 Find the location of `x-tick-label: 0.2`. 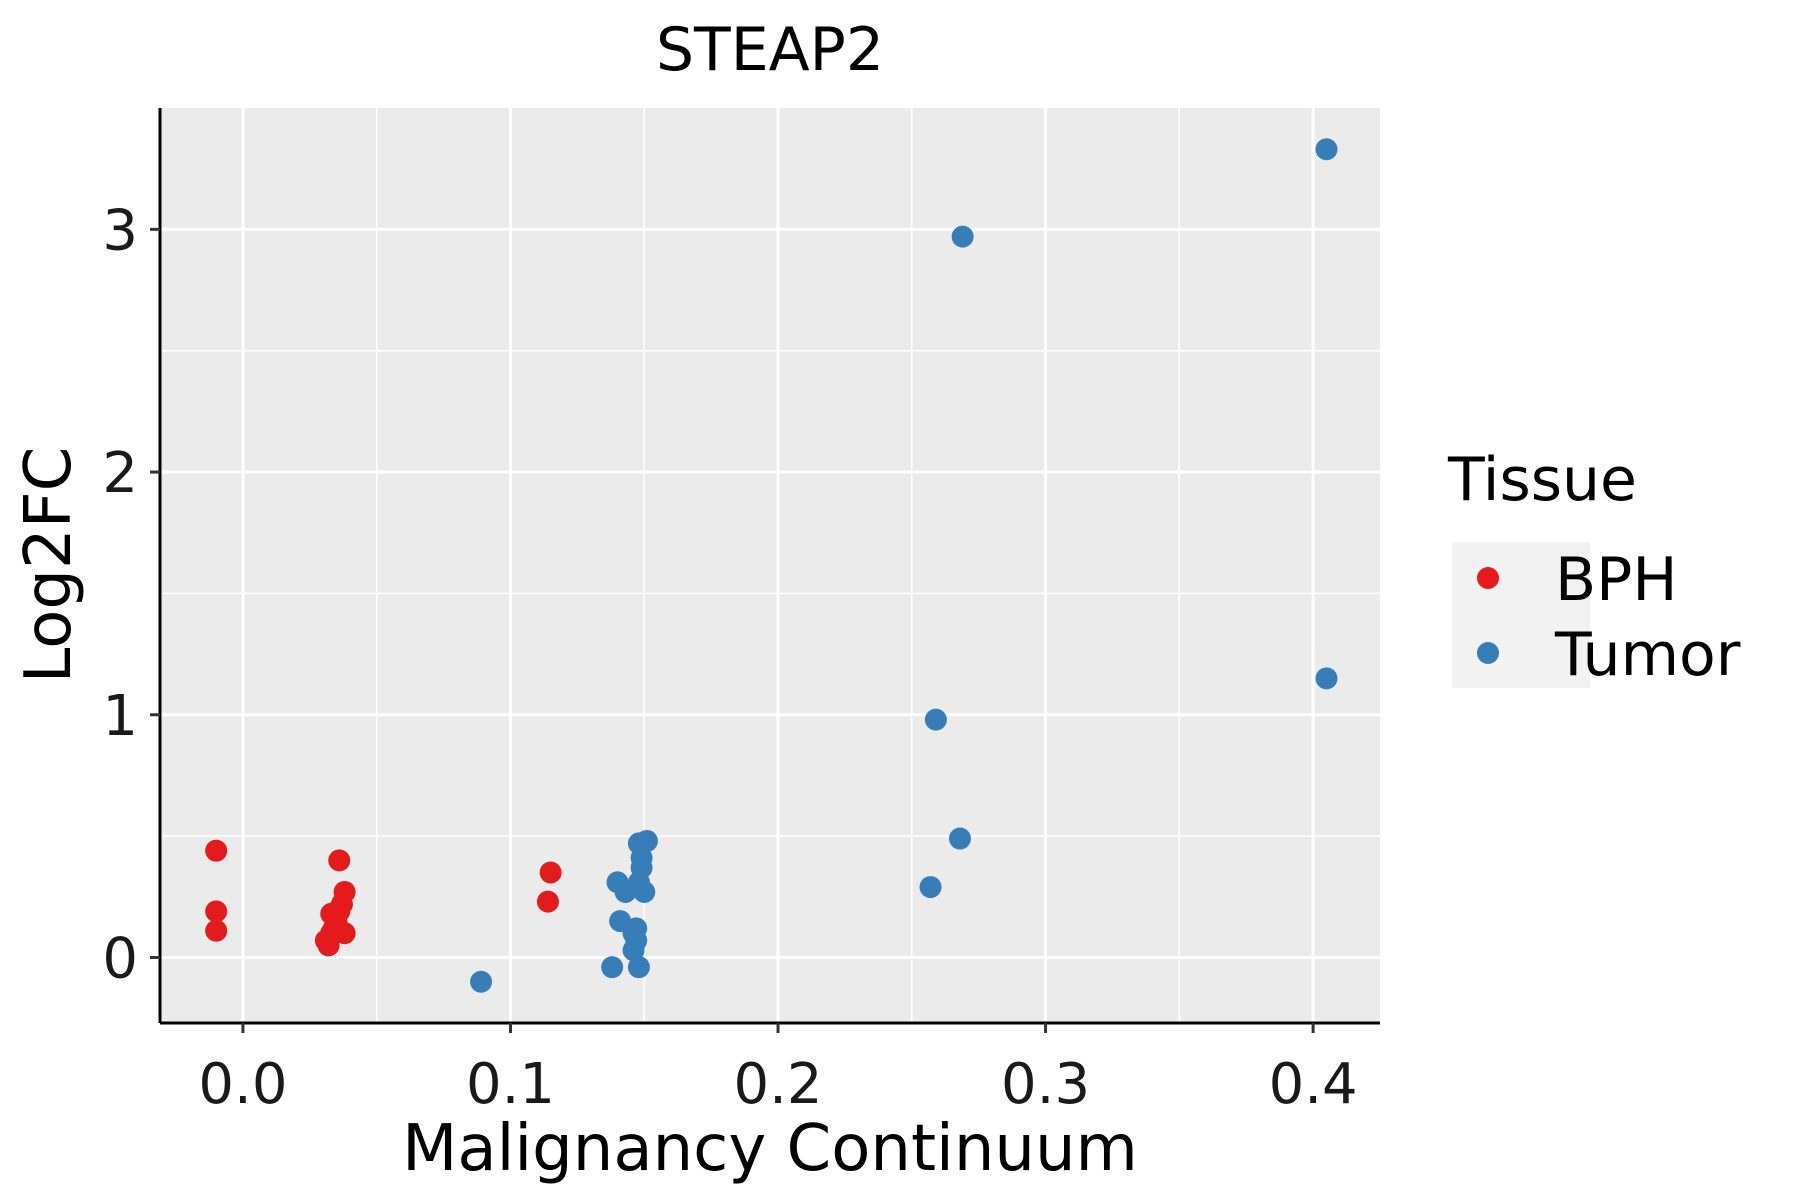

x-tick-label: 0.2 is located at coordinates (777, 1084).